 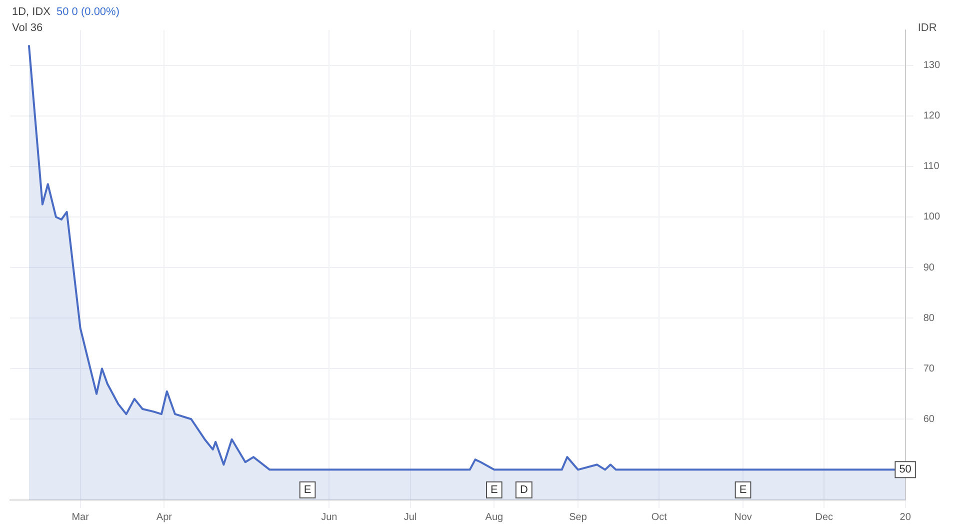 I want to click on x-tick-label: Nov, so click(x=743, y=517).